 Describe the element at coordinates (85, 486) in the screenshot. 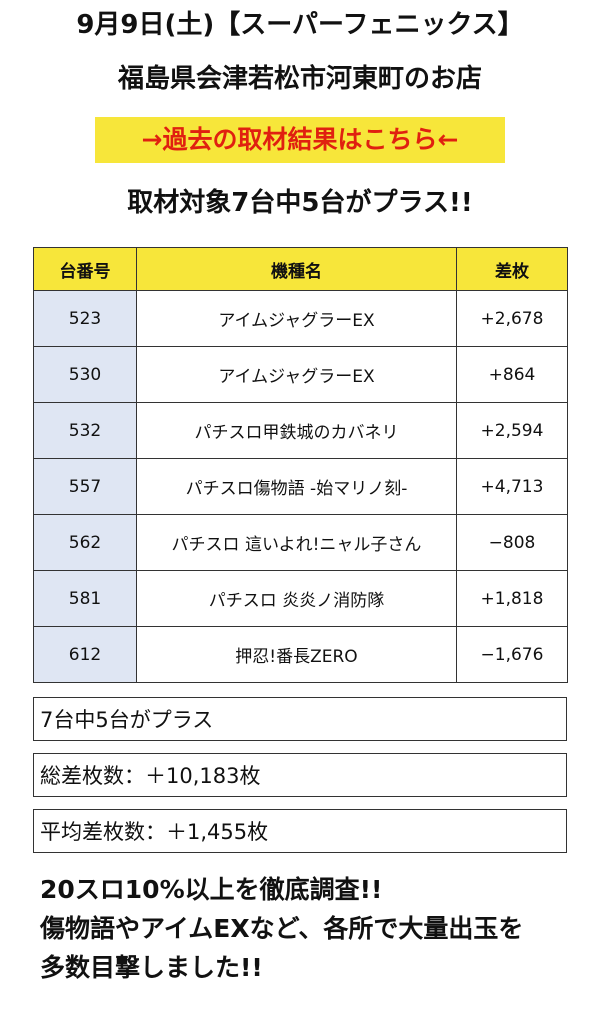

I see `machine-number-cell: 557` at that location.